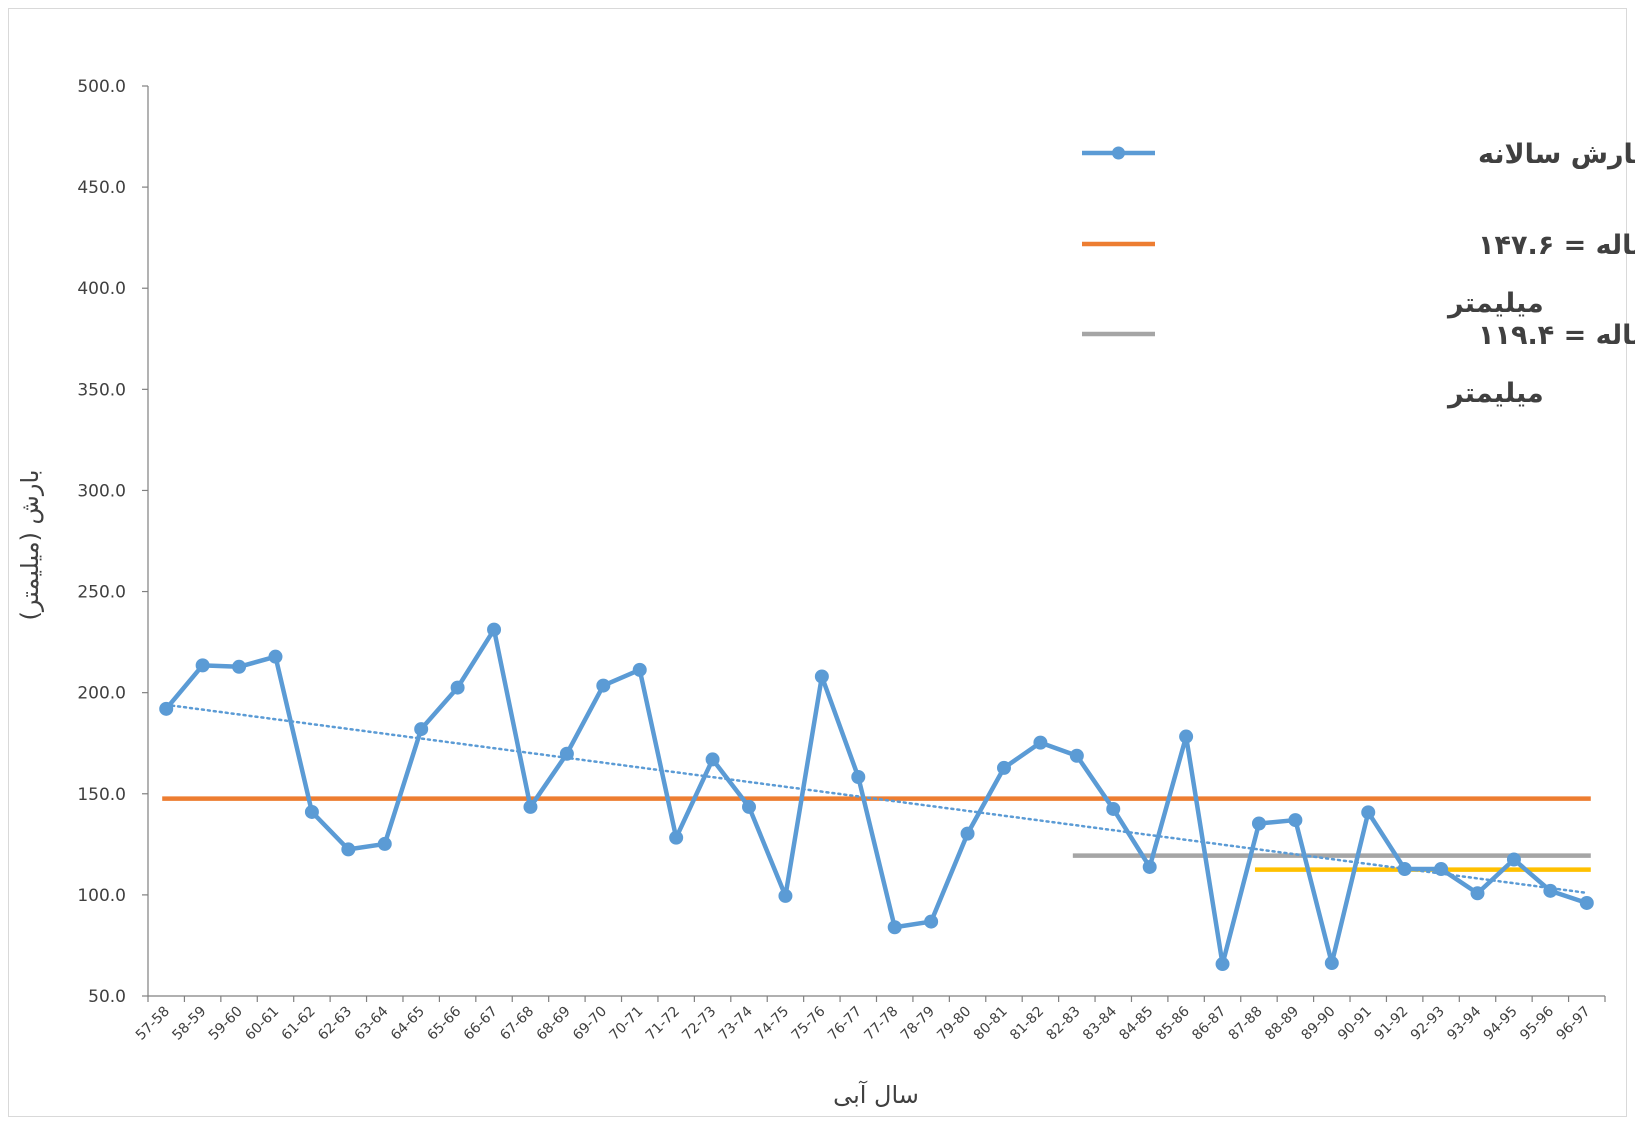 The height and width of the screenshot is (1125, 1635). What do you see at coordinates (1209, 1024) in the screenshot?
I see `x-tick-label: 86-87` at bounding box center [1209, 1024].